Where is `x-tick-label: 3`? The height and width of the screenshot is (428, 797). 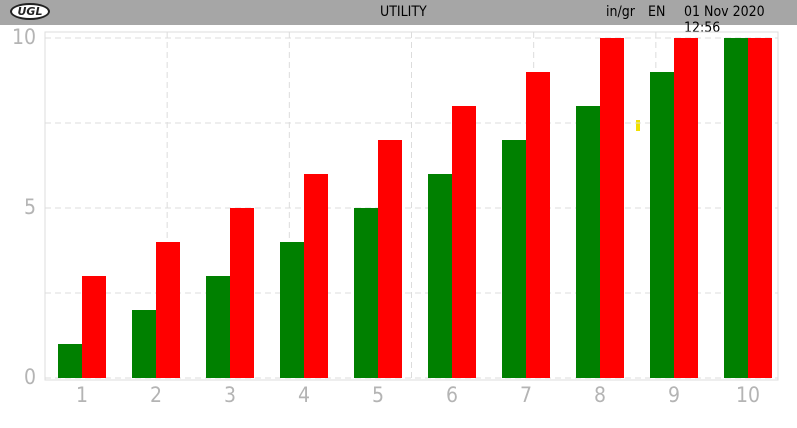 x-tick-label: 3 is located at coordinates (230, 395).